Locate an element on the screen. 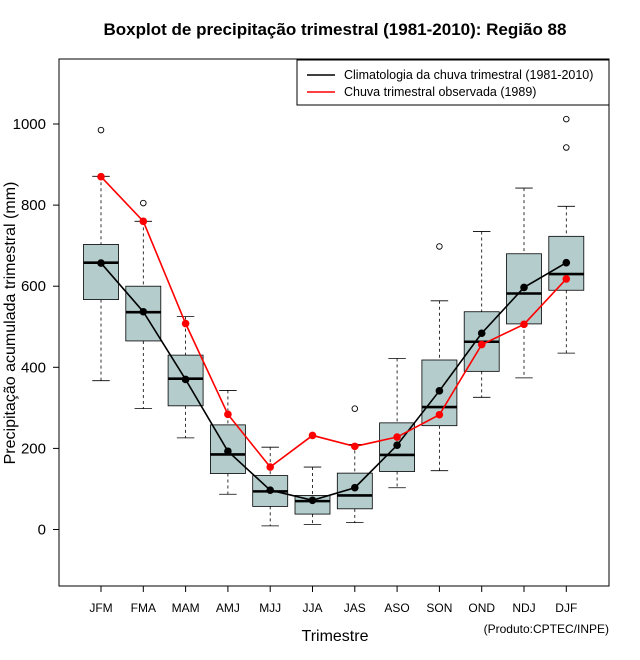  y-tick-label: 400 is located at coordinates (33, 367).